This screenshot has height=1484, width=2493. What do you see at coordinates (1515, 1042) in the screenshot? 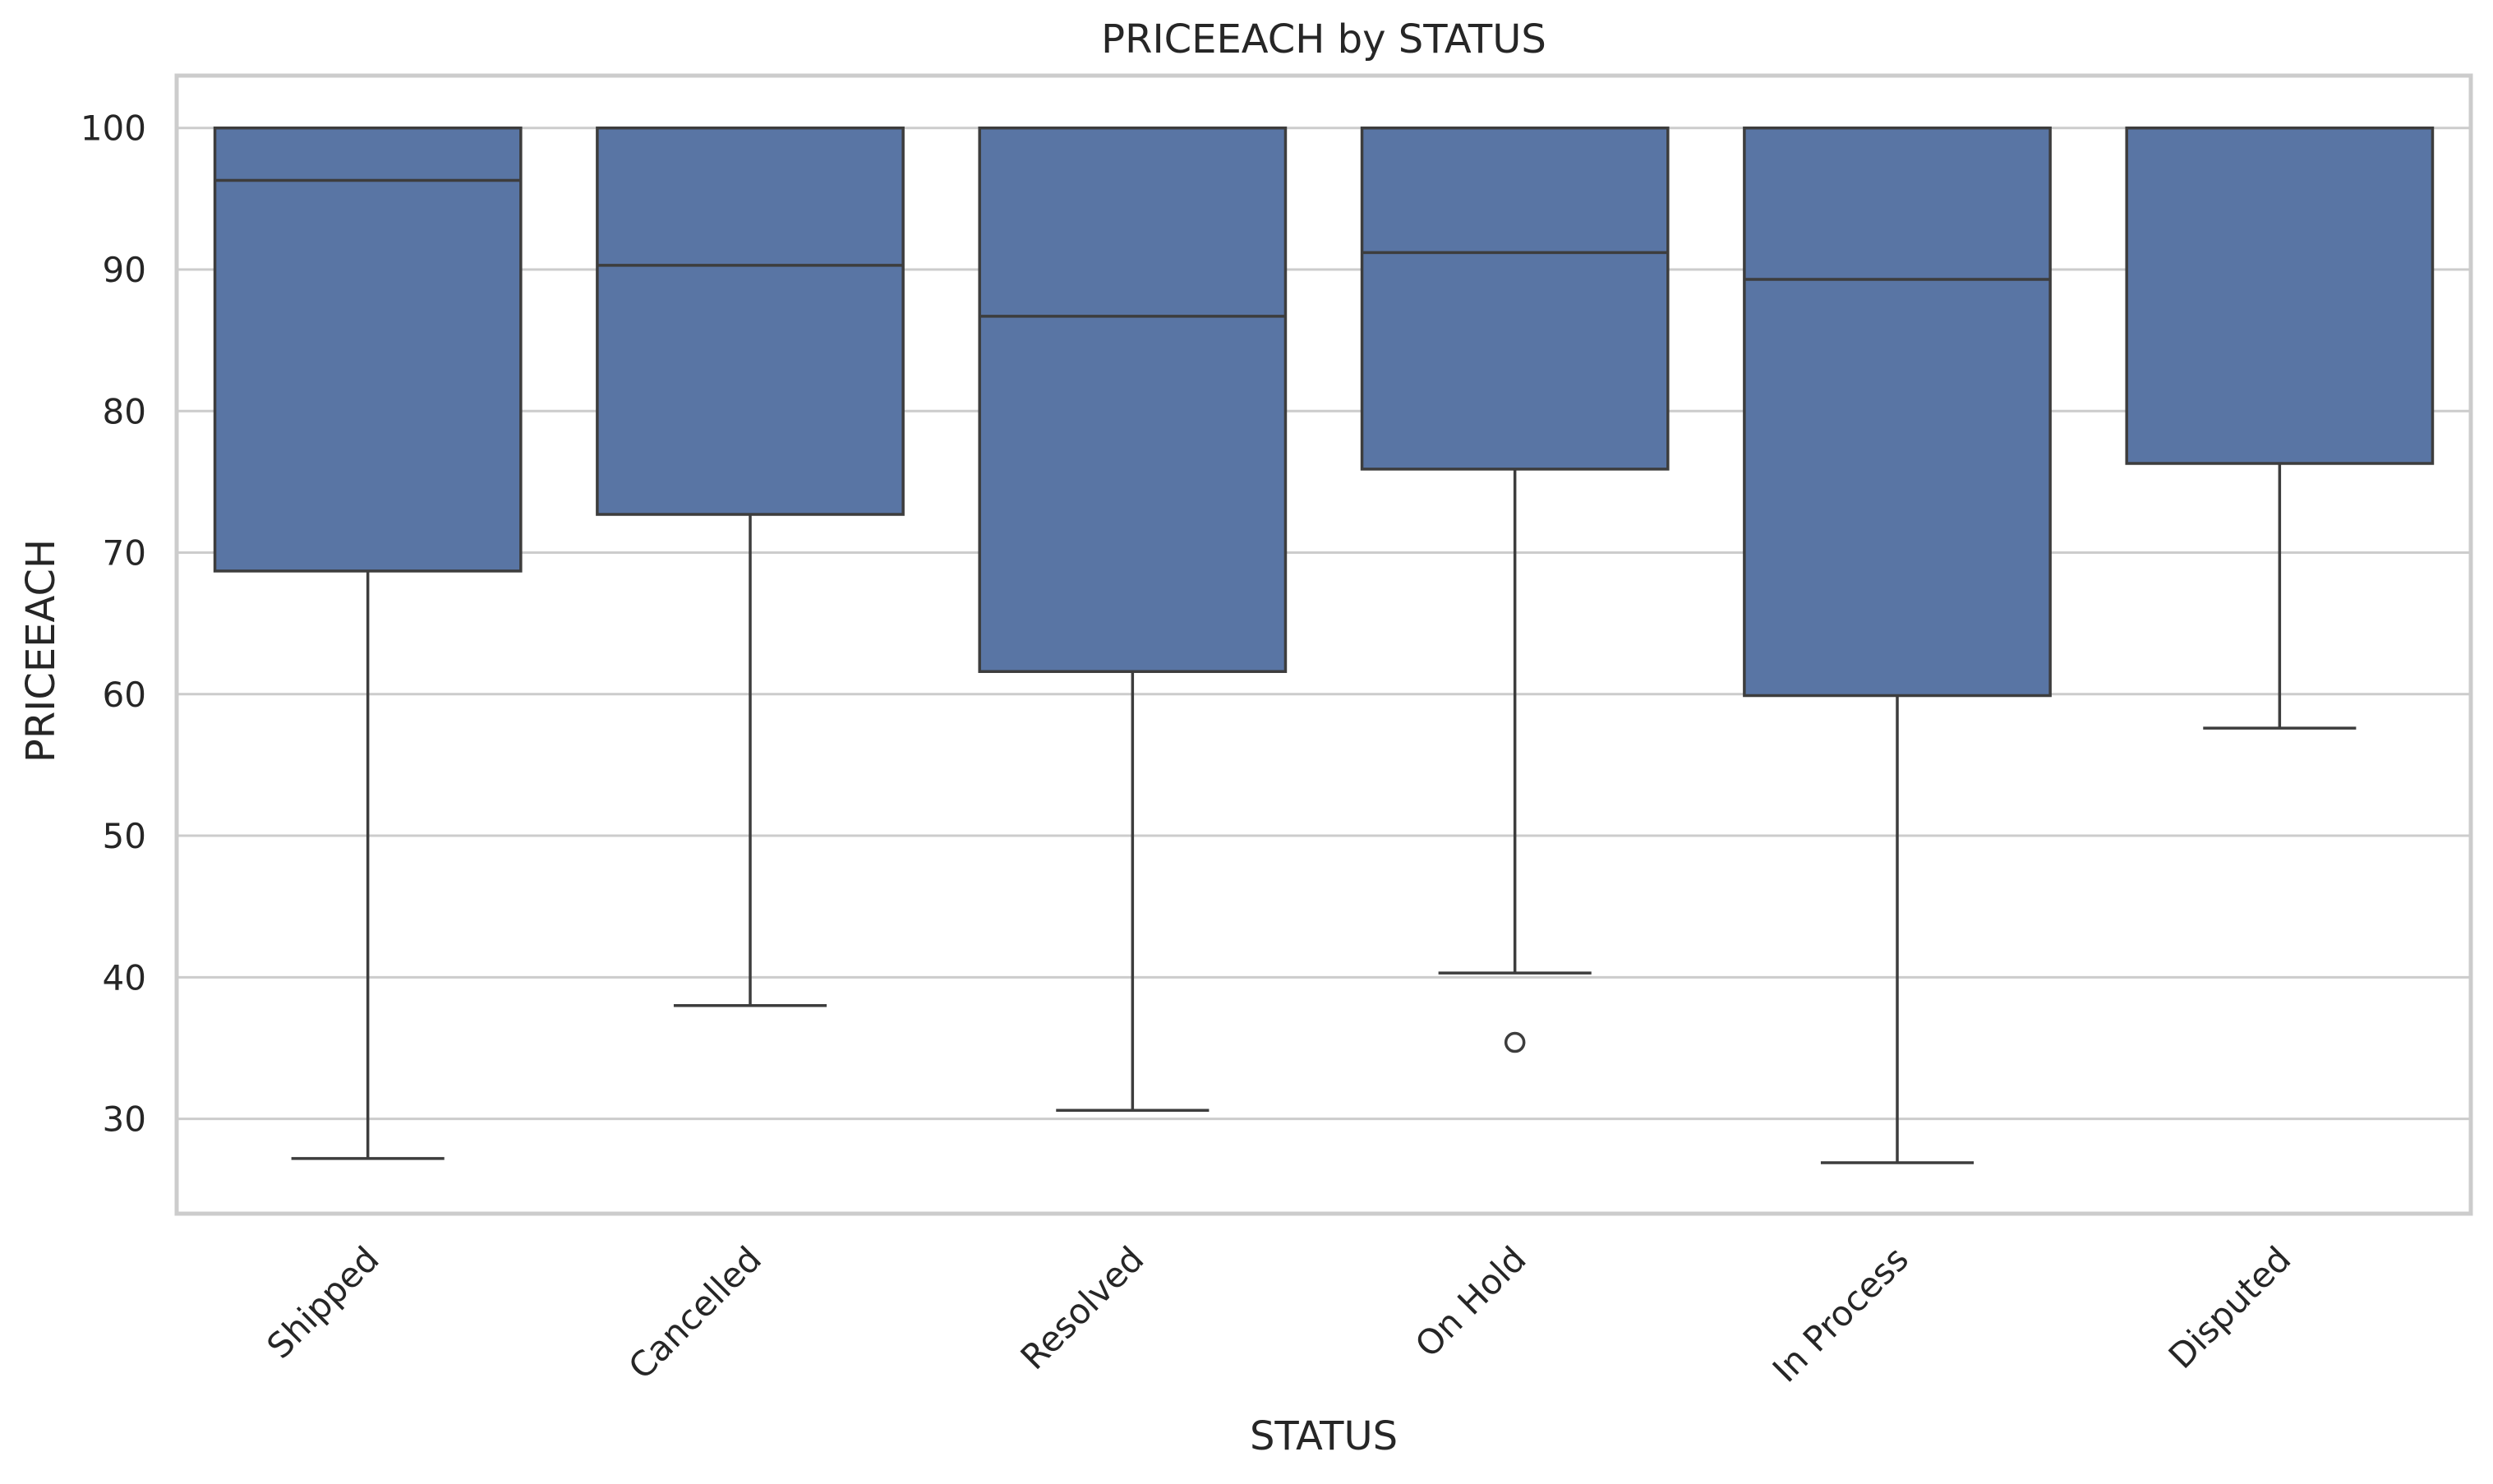
I see `outlier-point` at bounding box center [1515, 1042].